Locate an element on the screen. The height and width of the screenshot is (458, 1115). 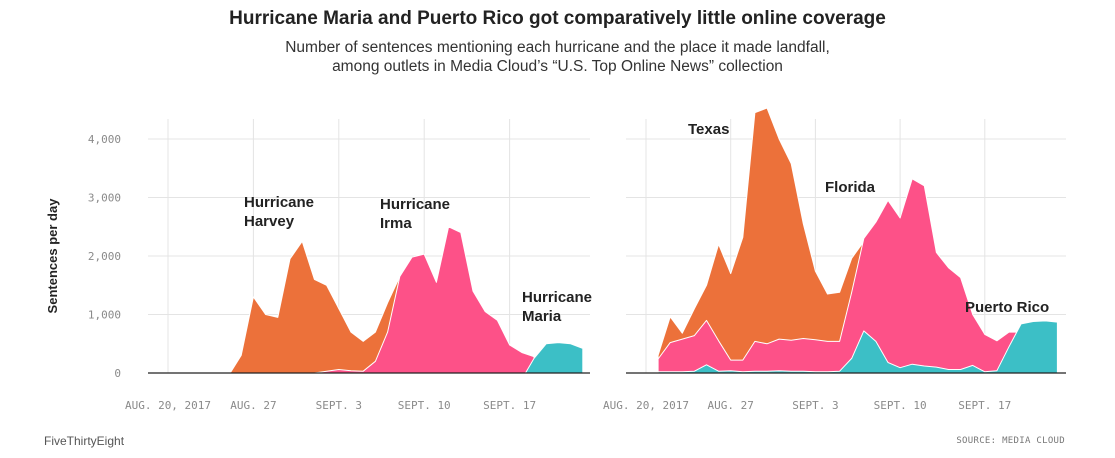
area-florida is located at coordinates (839, 276).